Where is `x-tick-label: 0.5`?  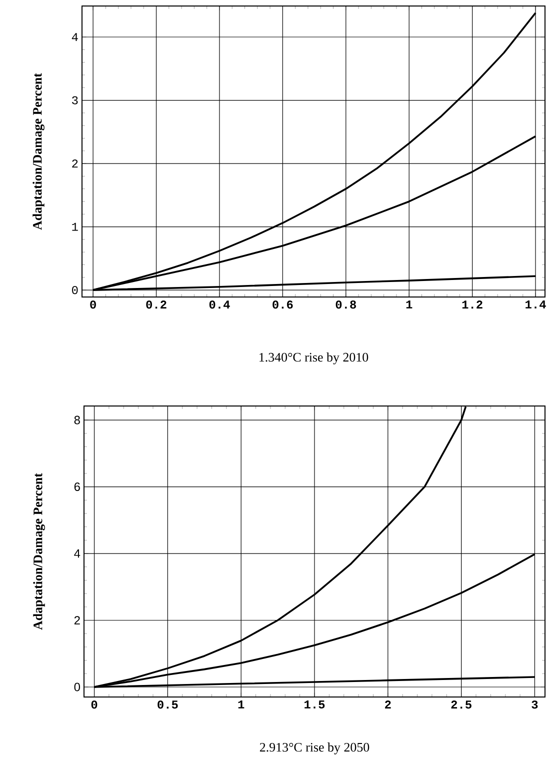 x-tick-label: 0.5 is located at coordinates (168, 704).